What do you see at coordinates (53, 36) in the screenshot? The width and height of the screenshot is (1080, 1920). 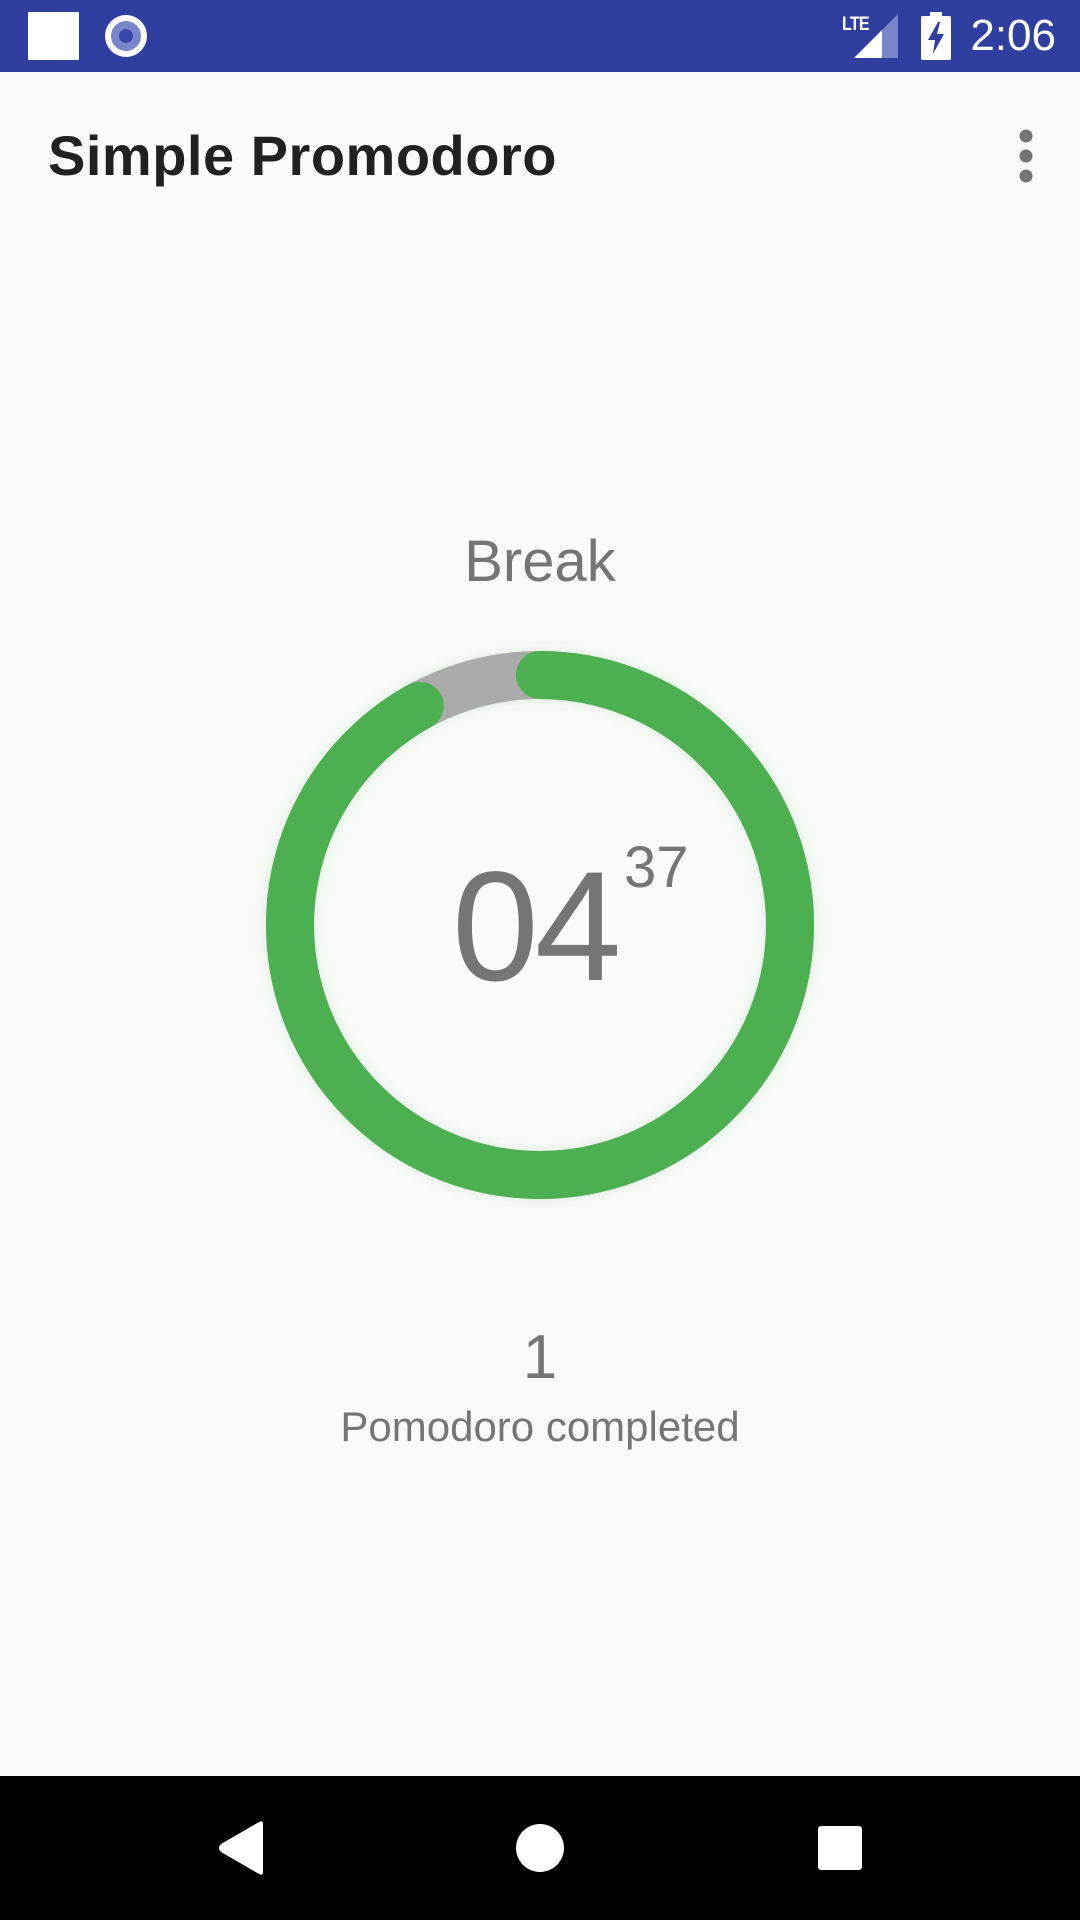 I see `notification-square-icon` at bounding box center [53, 36].